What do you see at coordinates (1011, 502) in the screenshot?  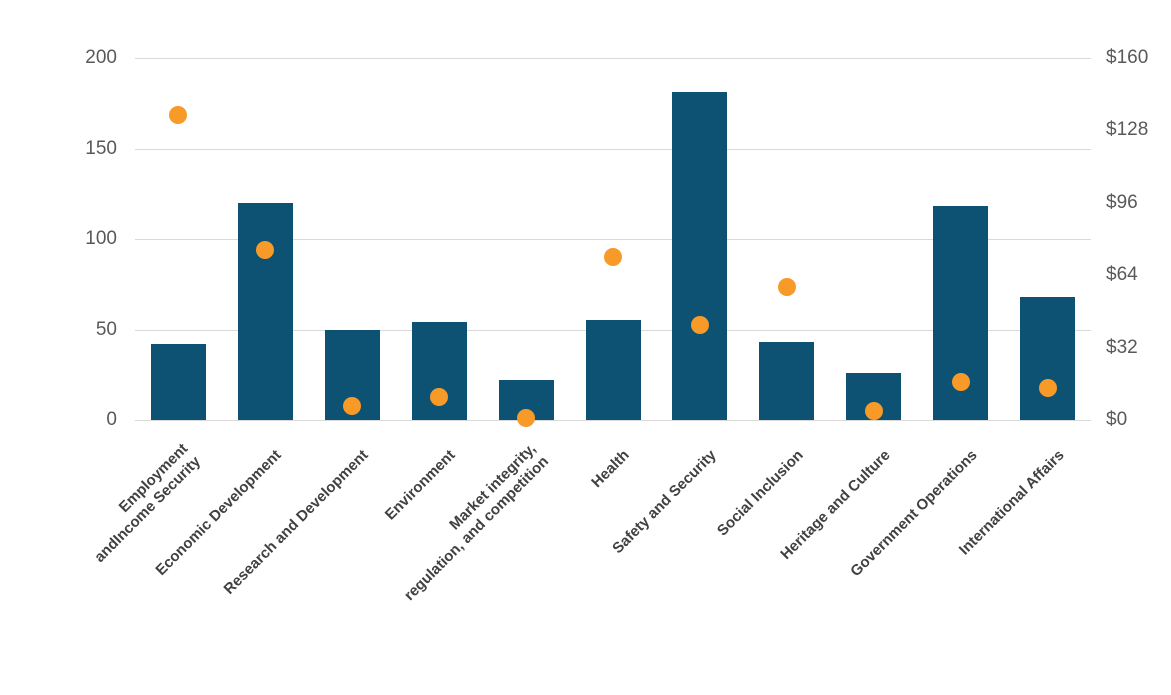 I see `category-label: International Affairs` at bounding box center [1011, 502].